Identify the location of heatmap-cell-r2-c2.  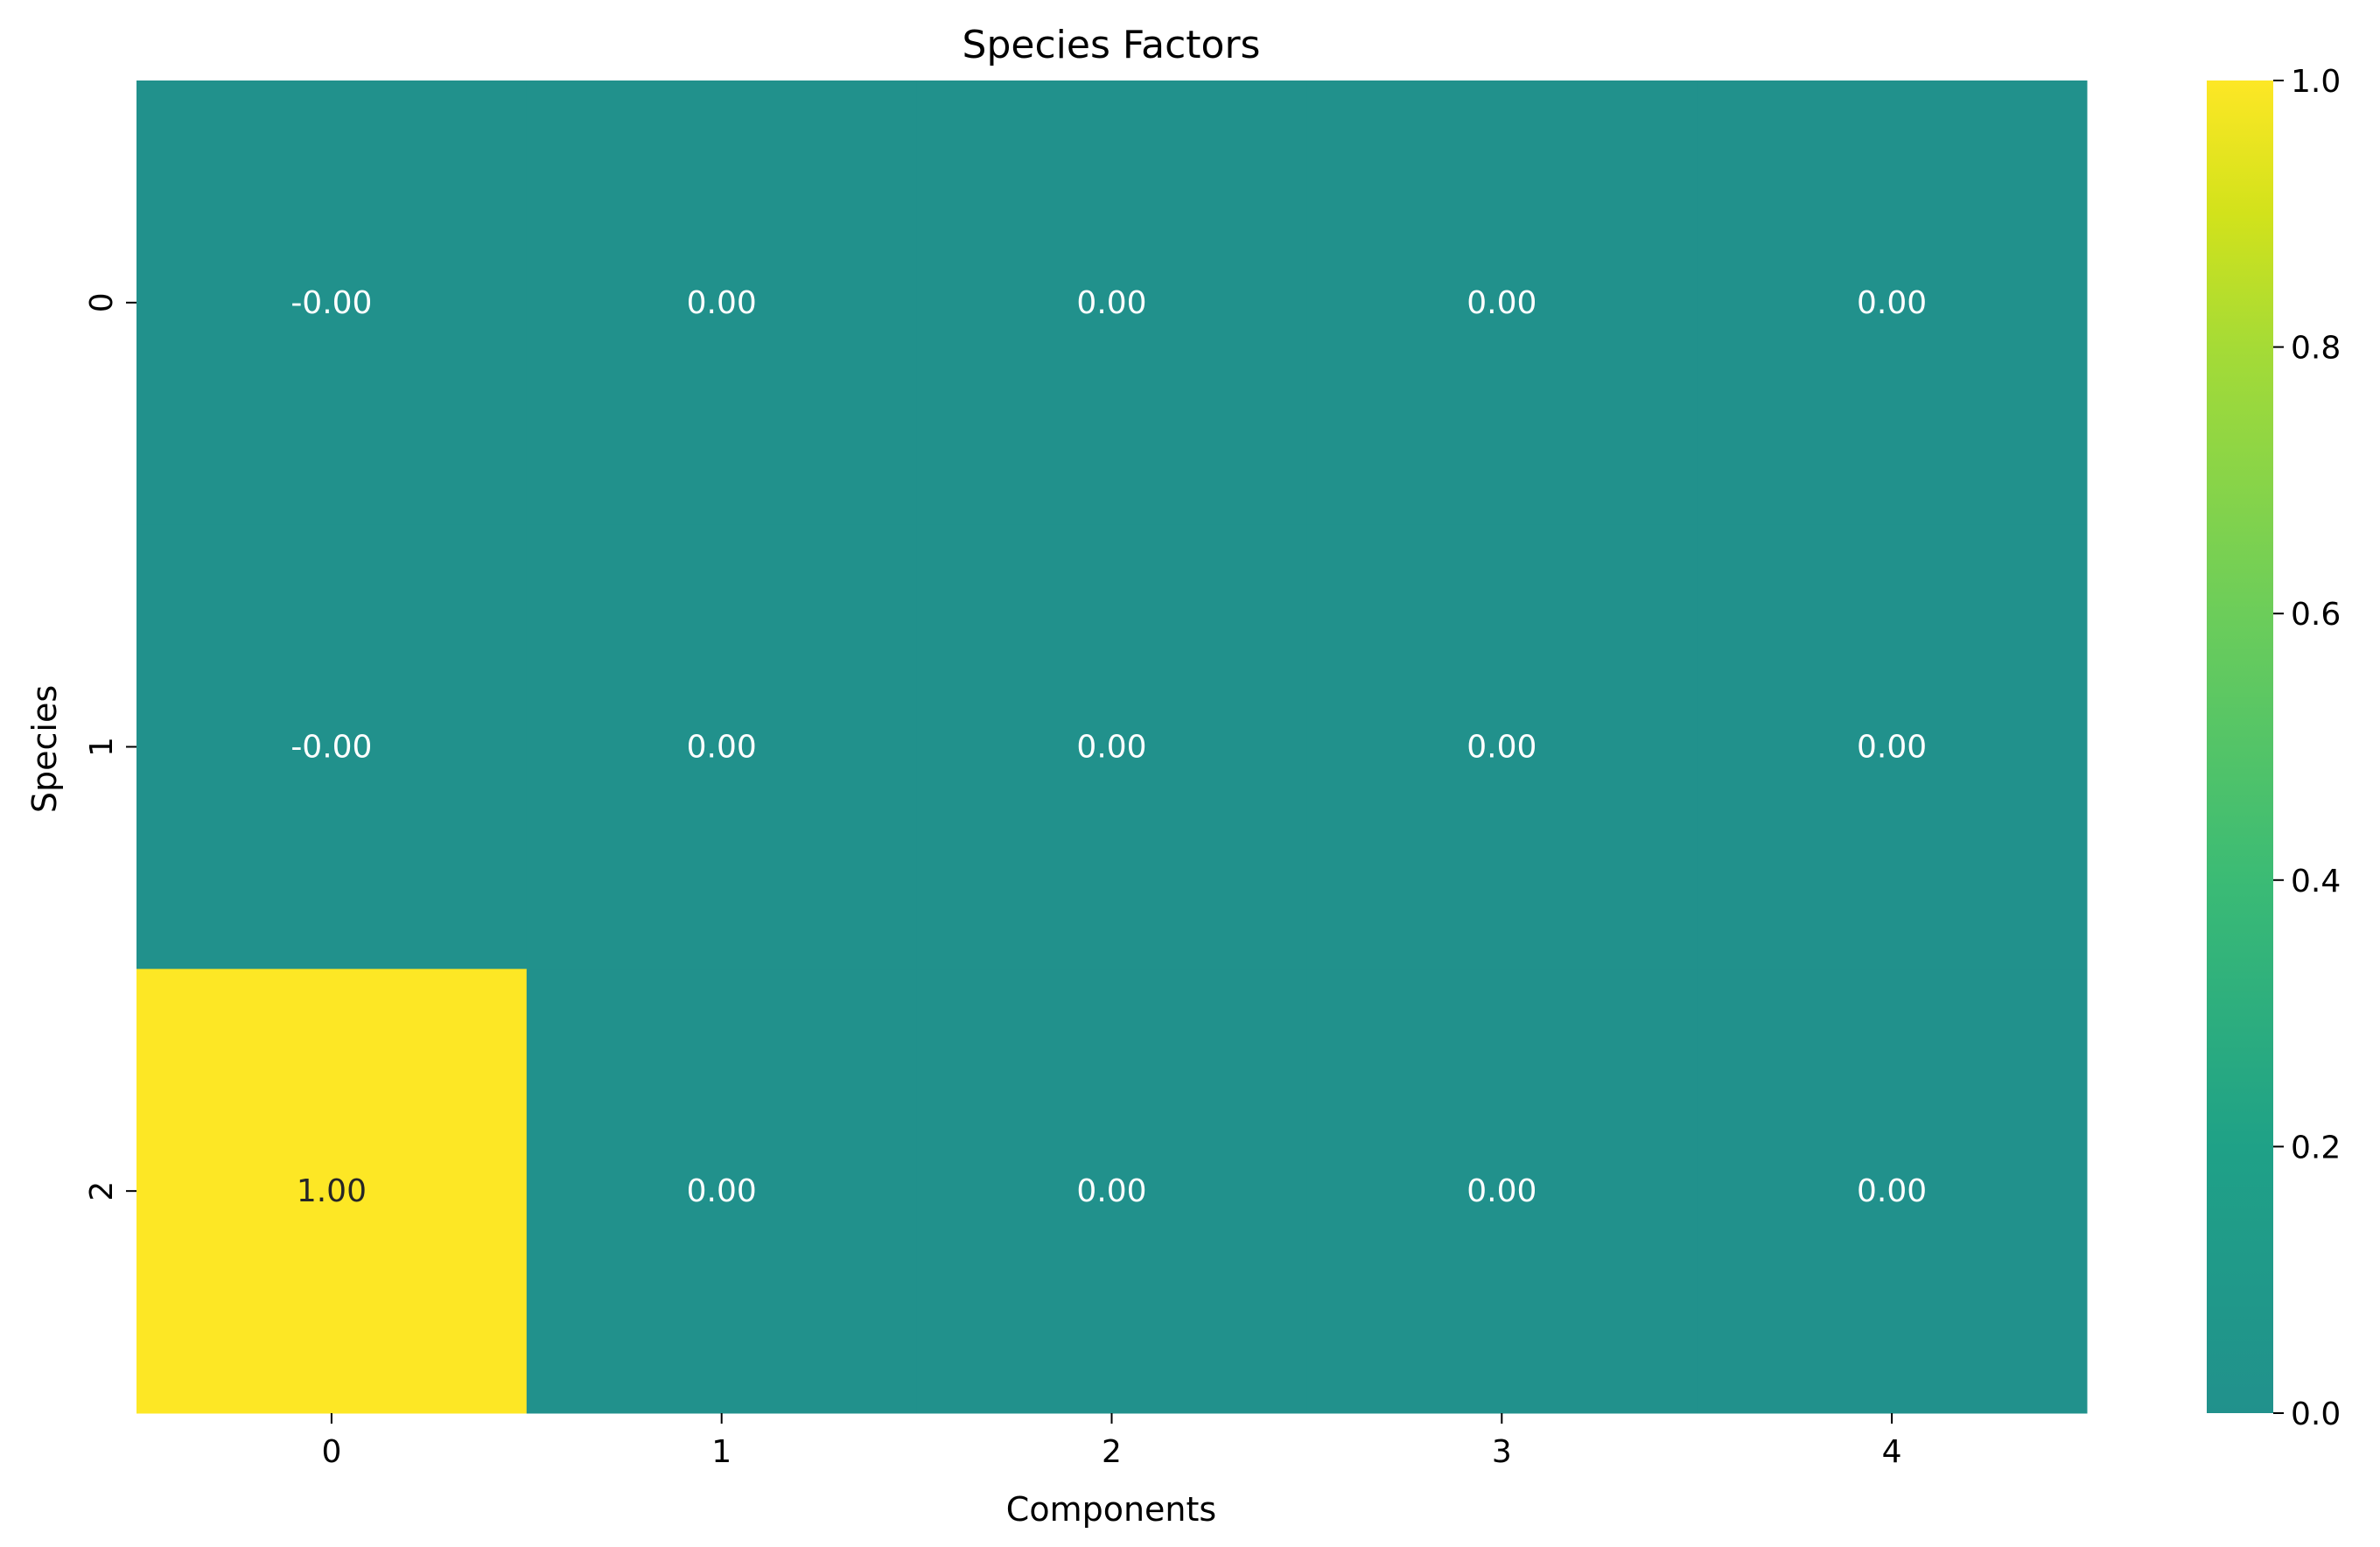
(1111, 1191).